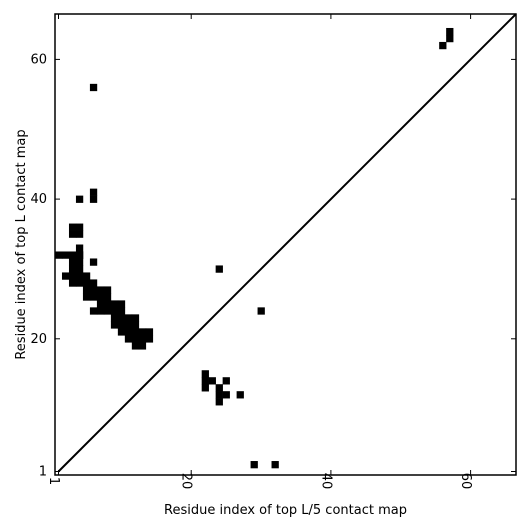 The width and height of the screenshot is (531, 531). I want to click on x-tick-label: 40, so click(325, 481).